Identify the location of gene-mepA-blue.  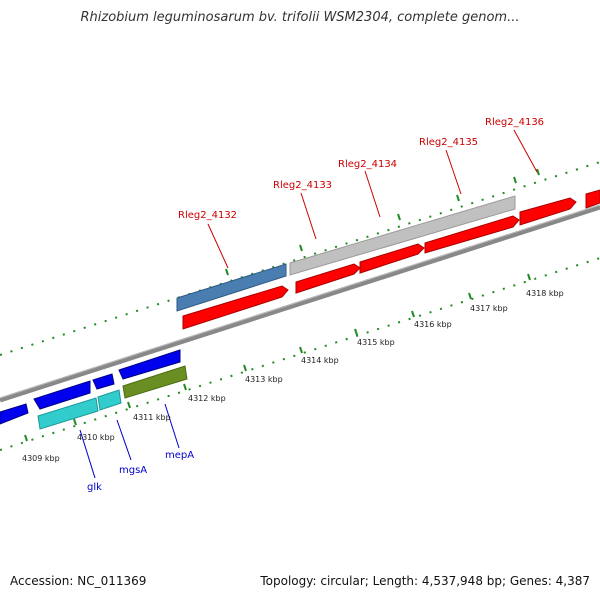
(149, 364).